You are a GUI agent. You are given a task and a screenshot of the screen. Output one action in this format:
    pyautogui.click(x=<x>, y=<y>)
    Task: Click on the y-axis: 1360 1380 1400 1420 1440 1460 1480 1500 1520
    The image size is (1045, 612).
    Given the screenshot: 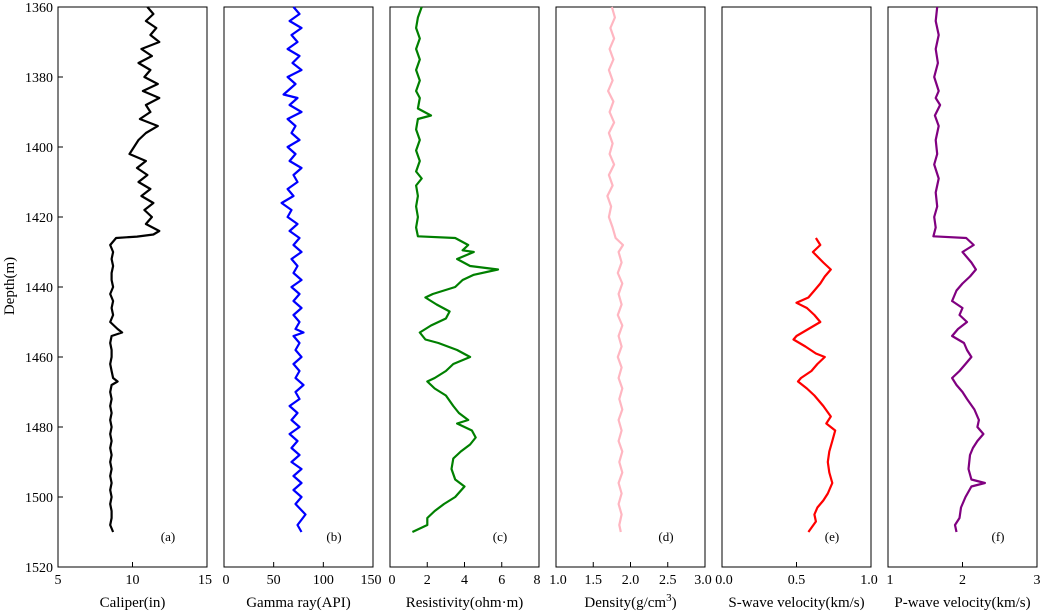 What is the action you would take?
    pyautogui.click(x=44, y=288)
    